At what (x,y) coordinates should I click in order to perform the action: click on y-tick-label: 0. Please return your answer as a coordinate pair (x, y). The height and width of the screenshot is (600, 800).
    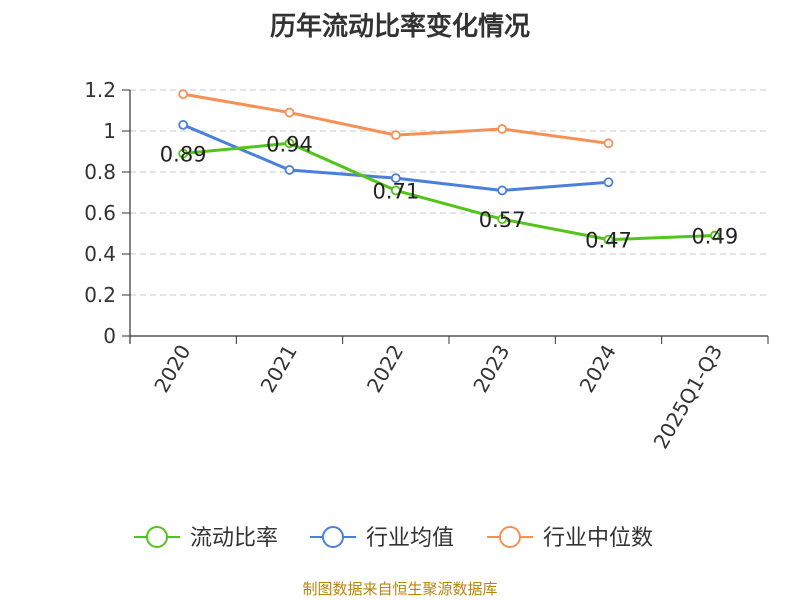
    Looking at the image, I should click on (109, 336).